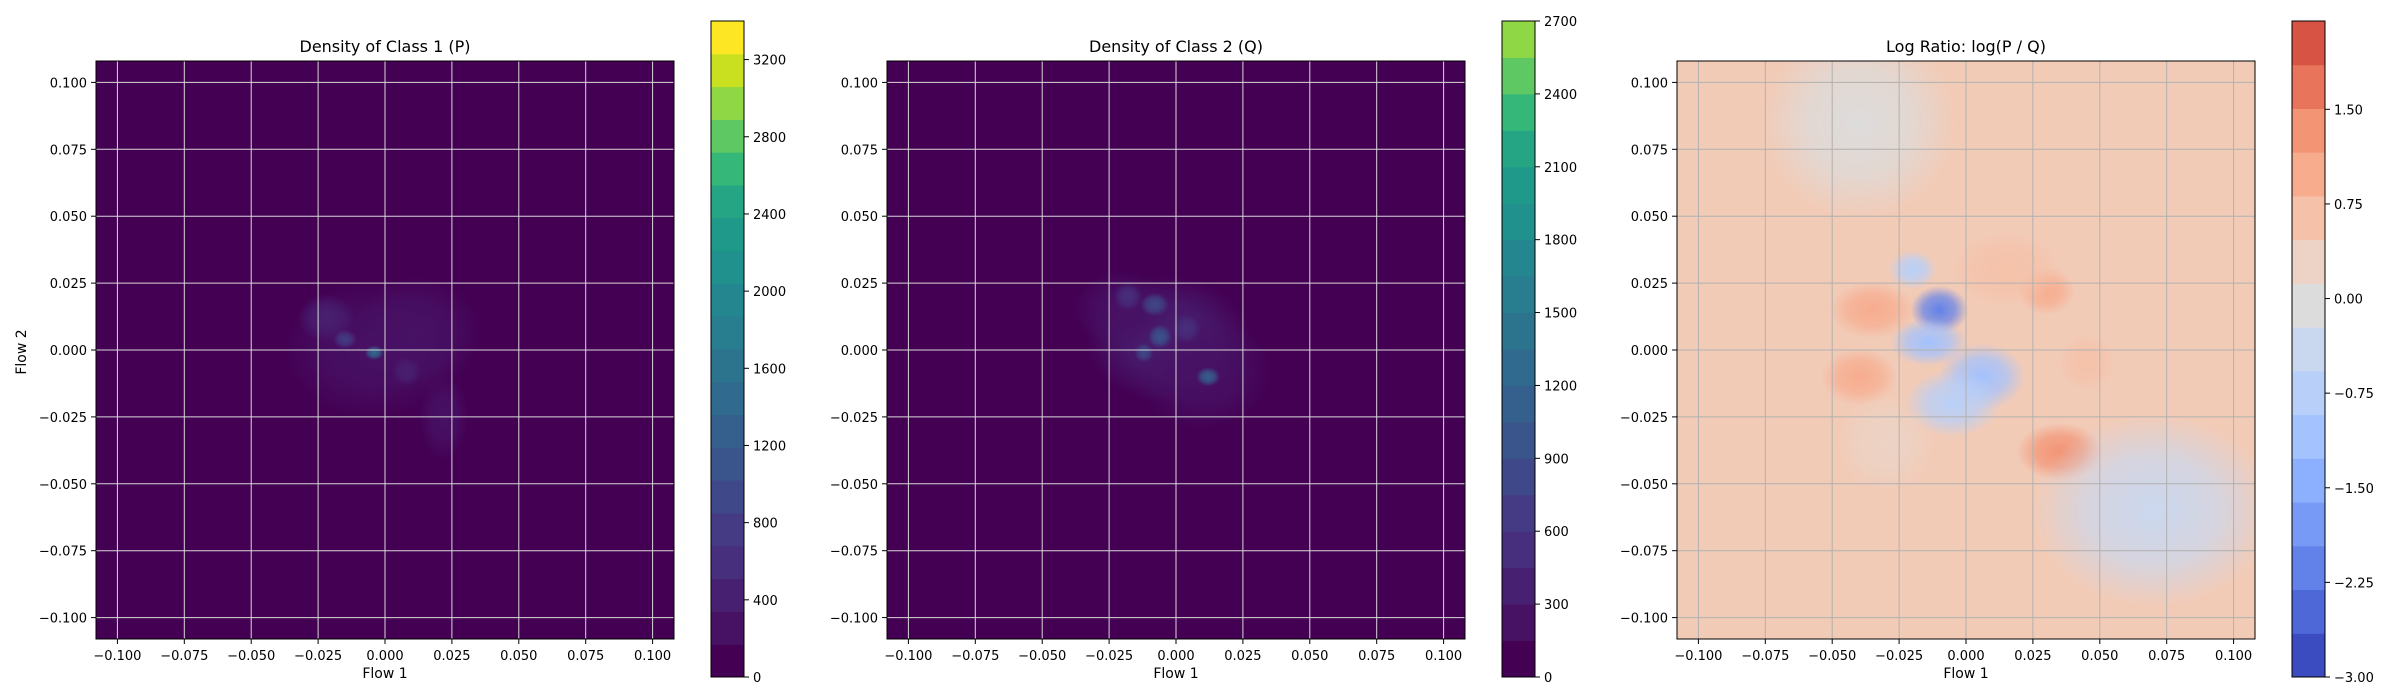 The image size is (2400, 700). What do you see at coordinates (22, 351) in the screenshot?
I see `y-axis-label: Flow 2` at bounding box center [22, 351].